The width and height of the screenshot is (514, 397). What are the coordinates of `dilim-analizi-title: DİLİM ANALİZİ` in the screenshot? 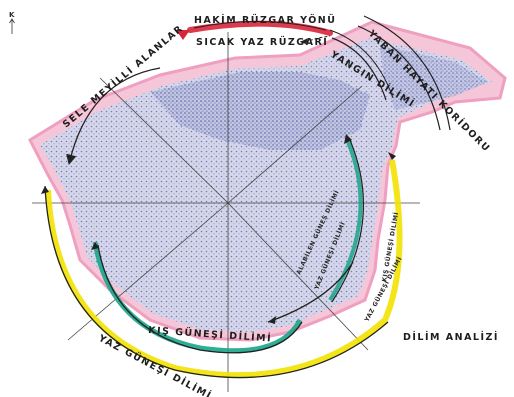 It's located at (451, 337).